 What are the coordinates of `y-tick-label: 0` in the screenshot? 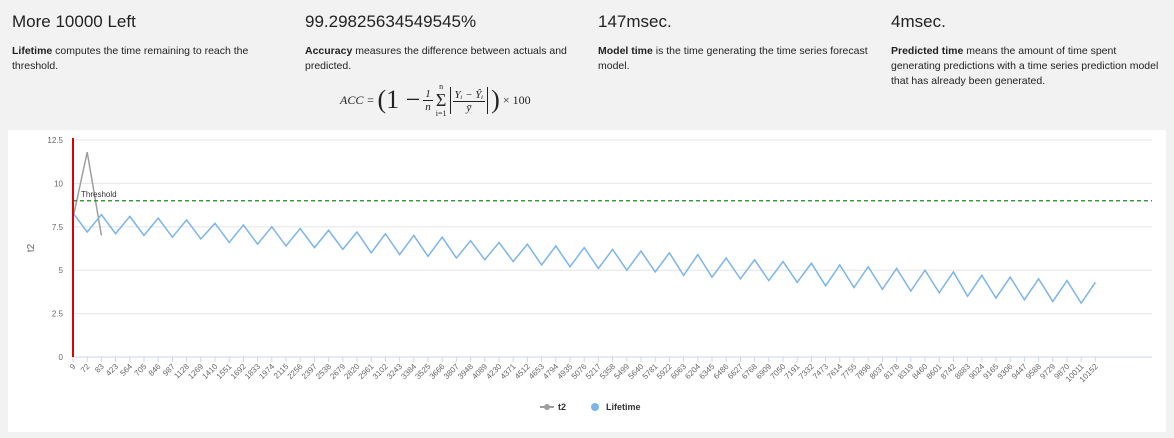 It's located at (61, 357).